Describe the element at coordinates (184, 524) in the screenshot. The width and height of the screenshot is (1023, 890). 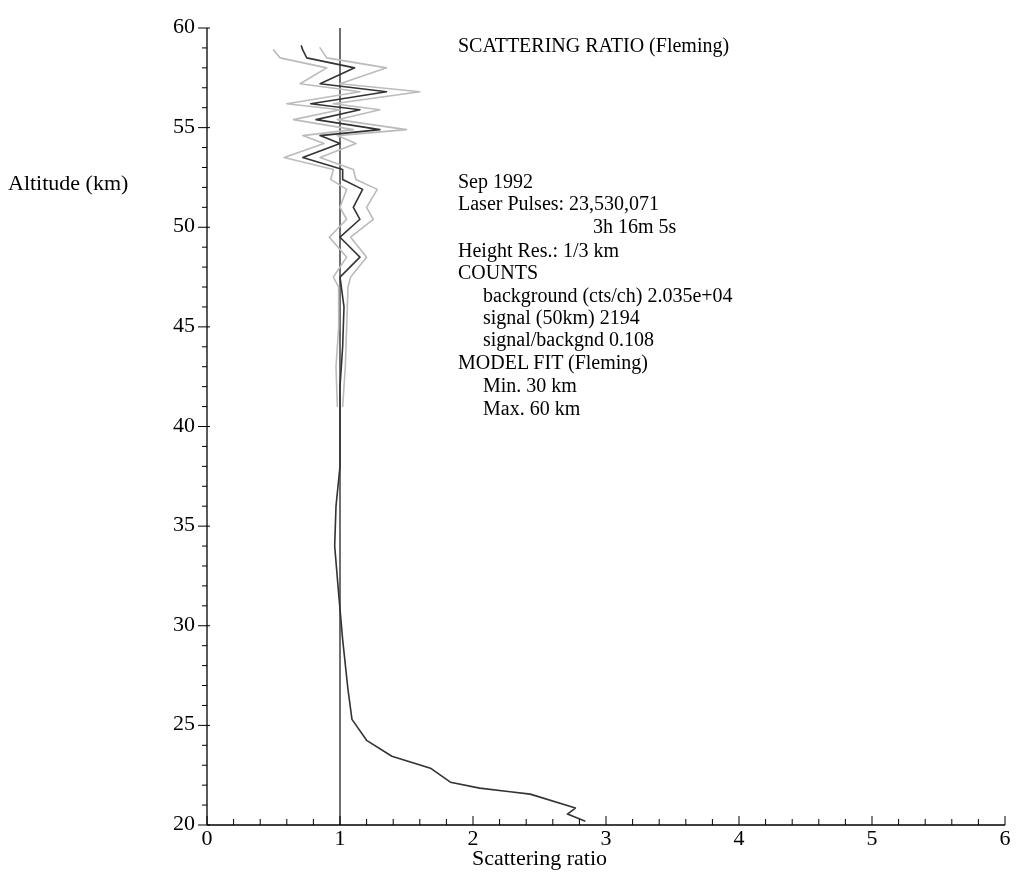
I see `y-tick-label: 35` at that location.